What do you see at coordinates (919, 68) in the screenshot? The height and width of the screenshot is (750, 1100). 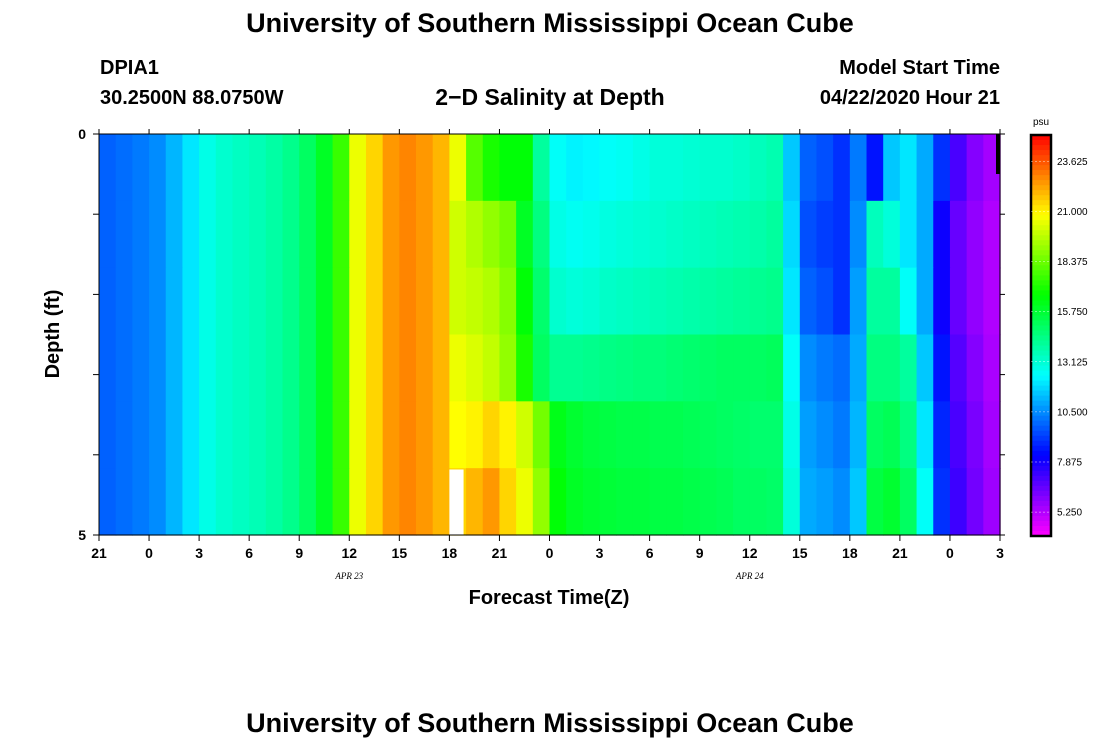 I see `model-start-label: Model Start Time` at bounding box center [919, 68].